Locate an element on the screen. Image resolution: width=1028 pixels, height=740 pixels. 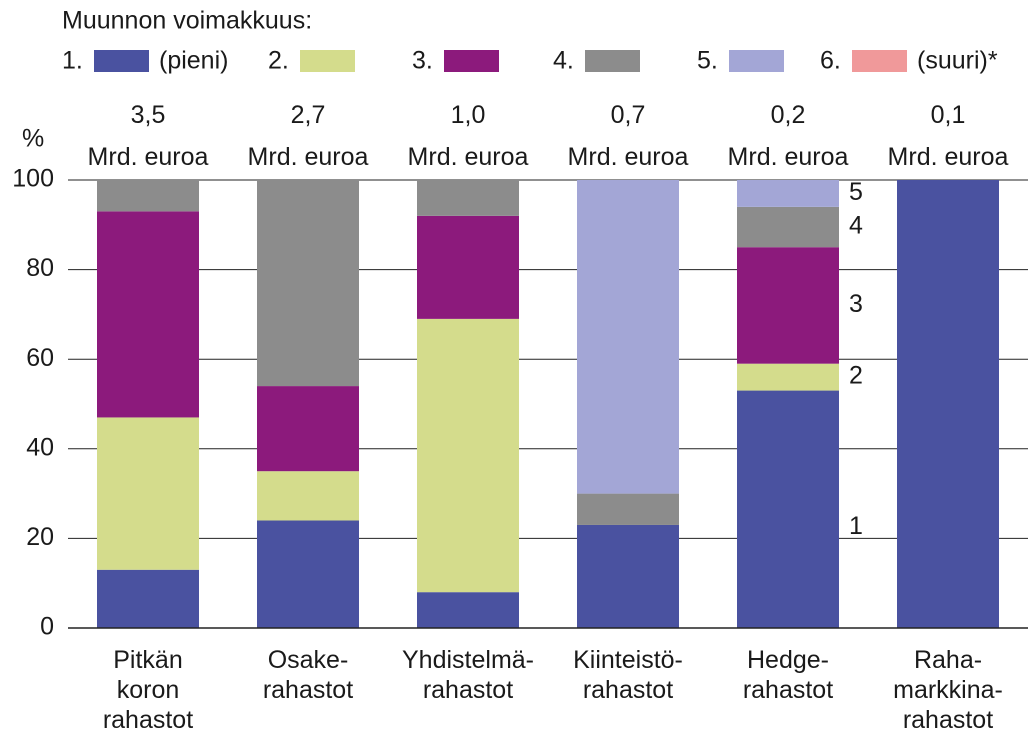
x-tick-label: Raha- markkina- rahastot is located at coordinates (948, 690).